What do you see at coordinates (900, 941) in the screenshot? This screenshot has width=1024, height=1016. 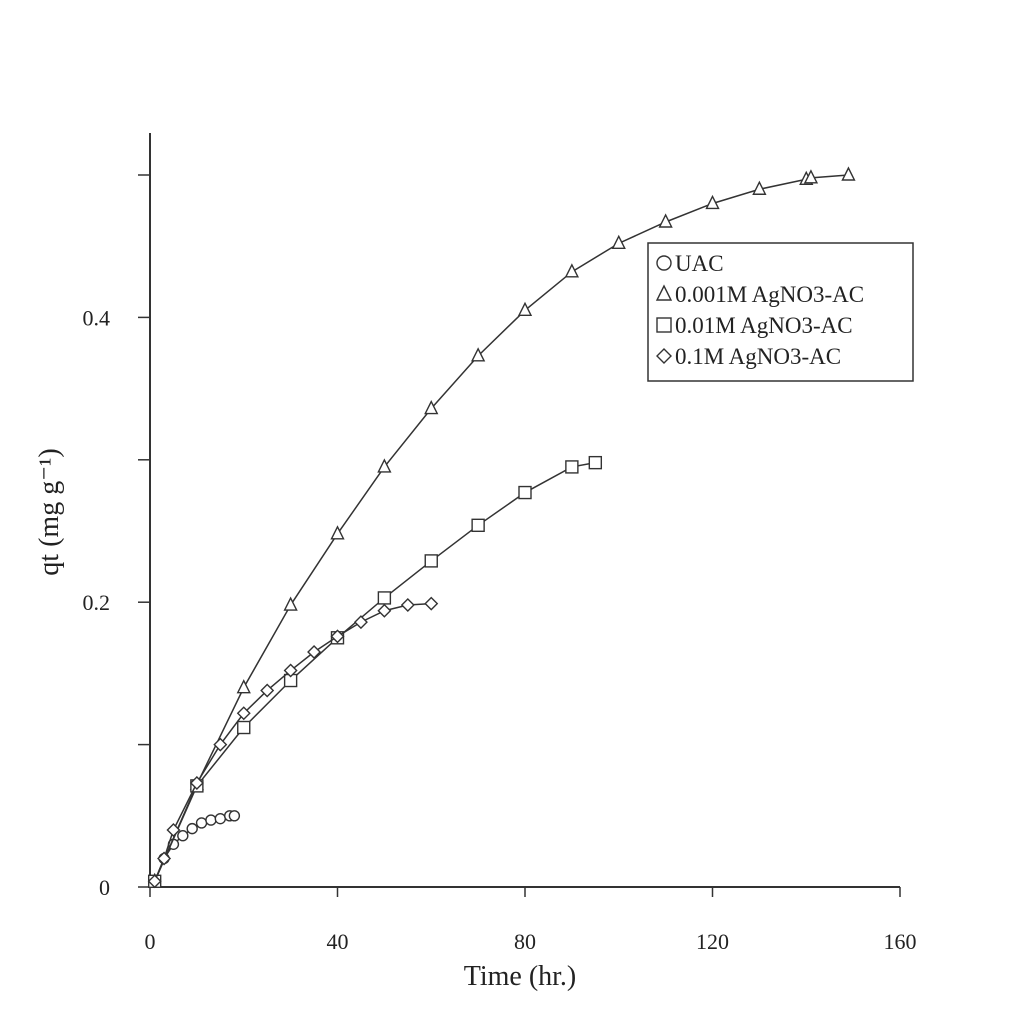 I see `x-tick-label: 160` at bounding box center [900, 941].